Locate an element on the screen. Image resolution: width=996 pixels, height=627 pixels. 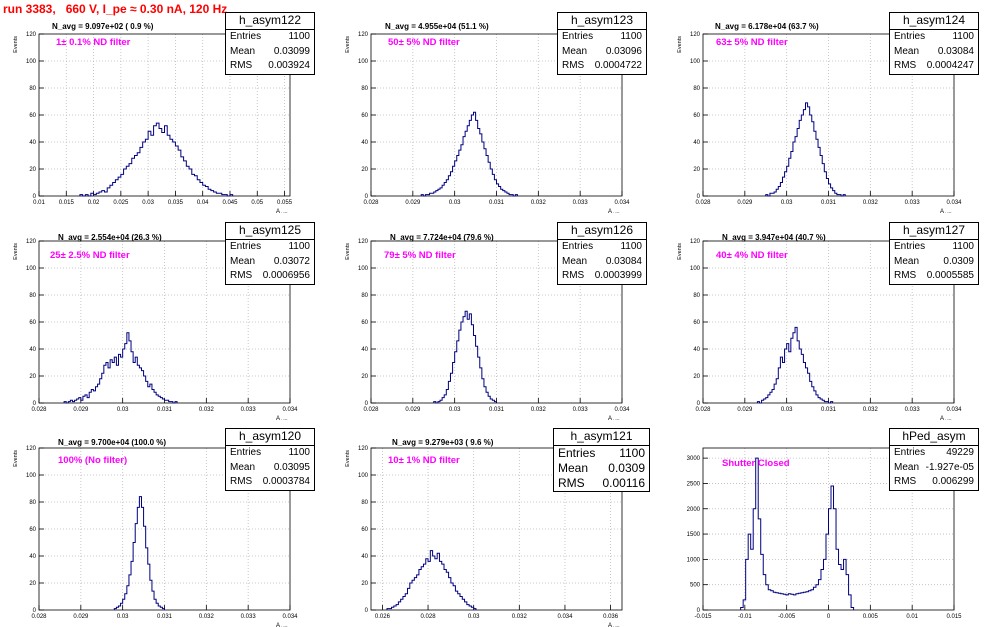
x-tick-label: 0.035 is located at coordinates (176, 203).